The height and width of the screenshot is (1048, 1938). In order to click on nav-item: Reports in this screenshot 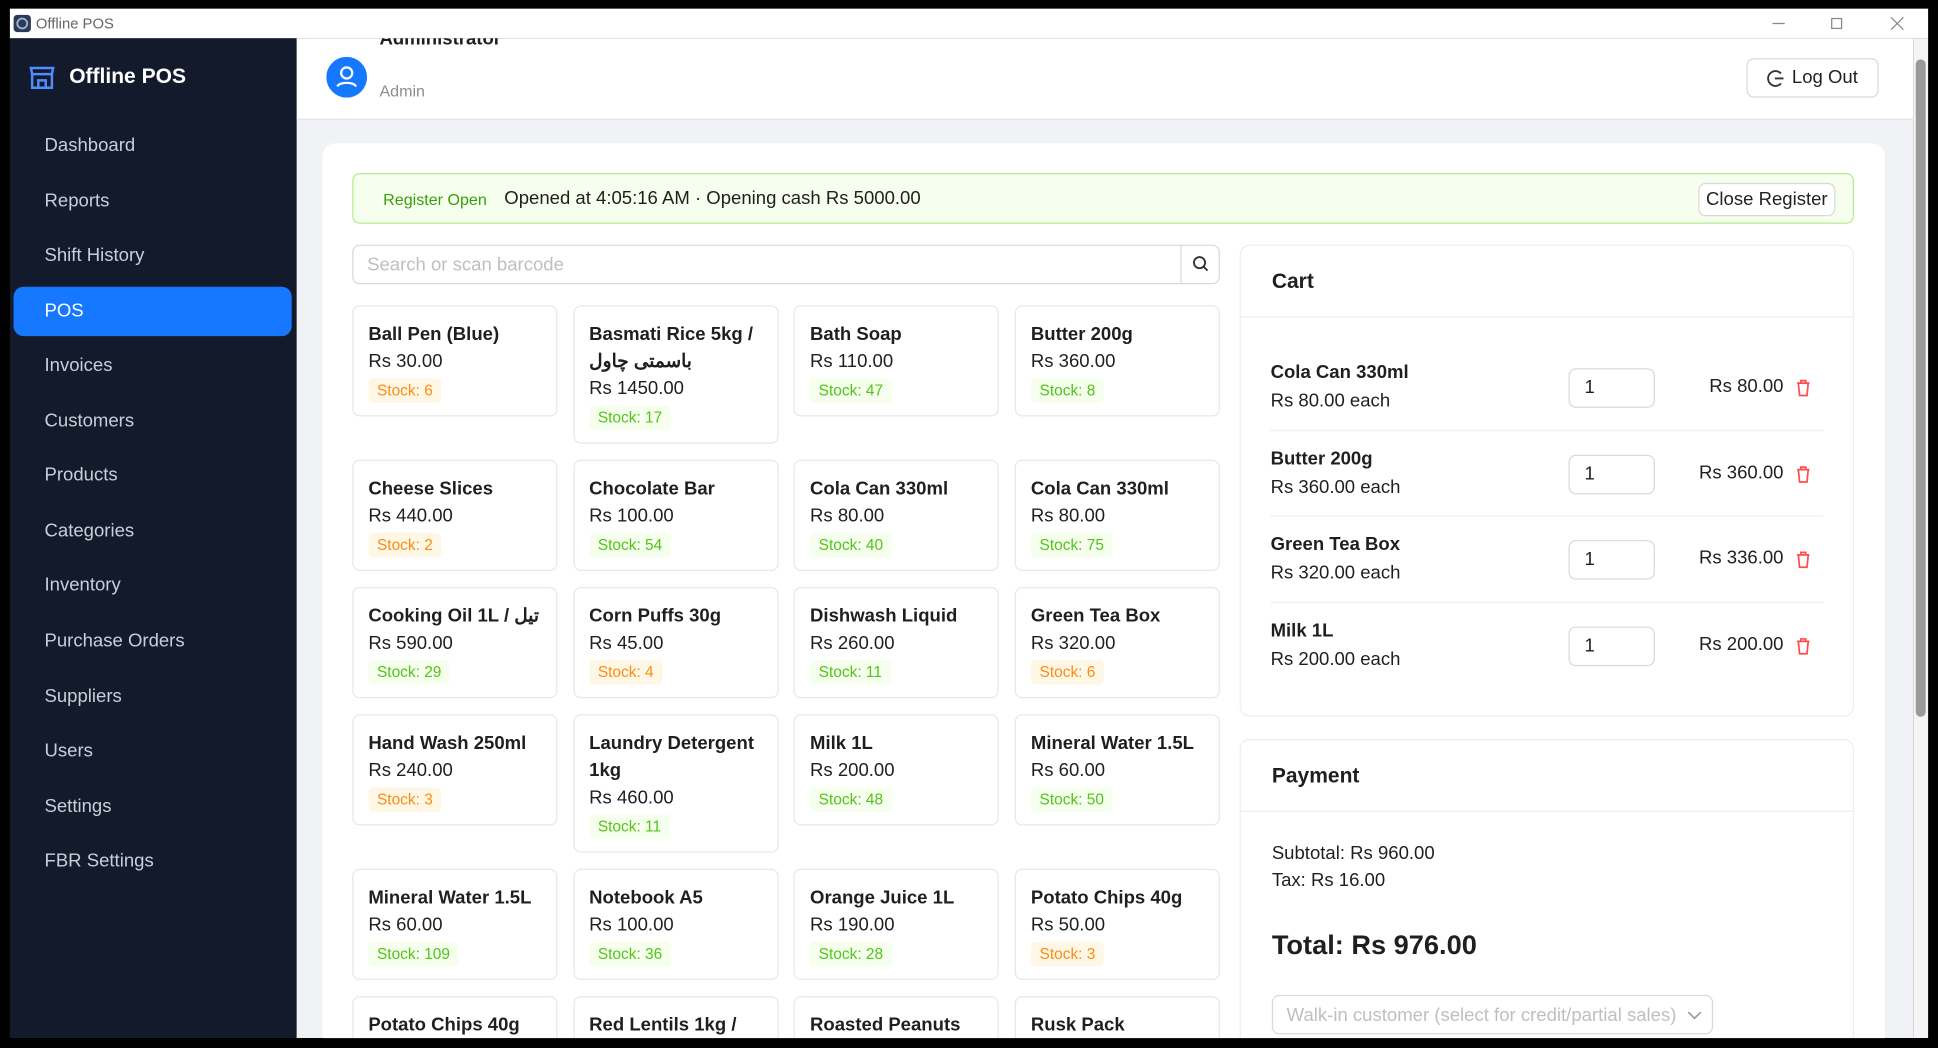, I will do `click(77, 200)`.